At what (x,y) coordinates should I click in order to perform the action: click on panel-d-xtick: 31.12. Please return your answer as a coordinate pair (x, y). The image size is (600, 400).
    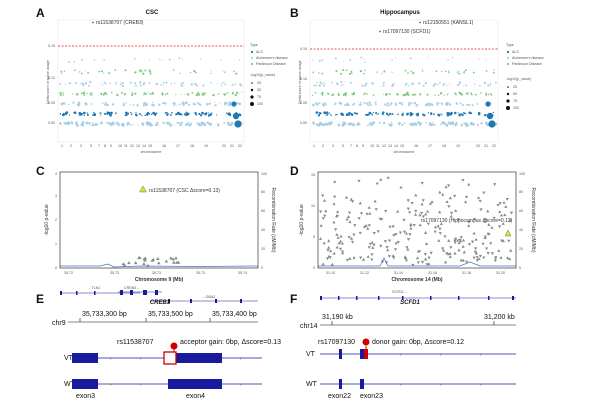
    Looking at the image, I should click on (364, 273).